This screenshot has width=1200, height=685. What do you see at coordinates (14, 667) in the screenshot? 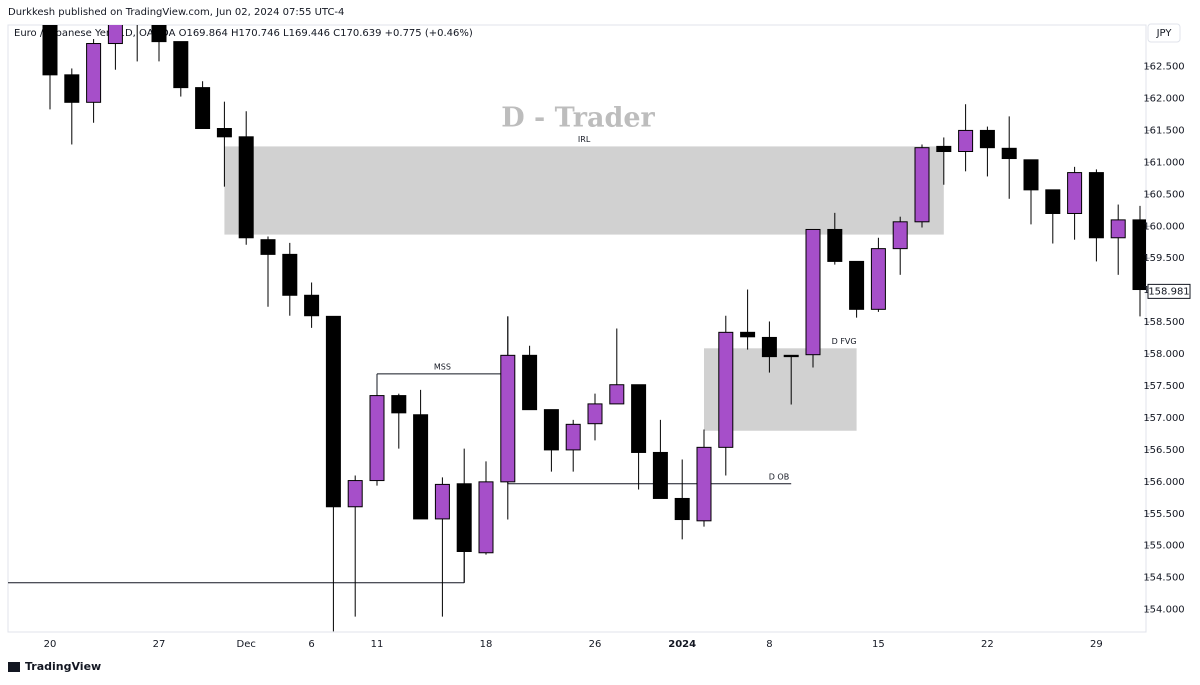
I see `brand-logo` at bounding box center [14, 667].